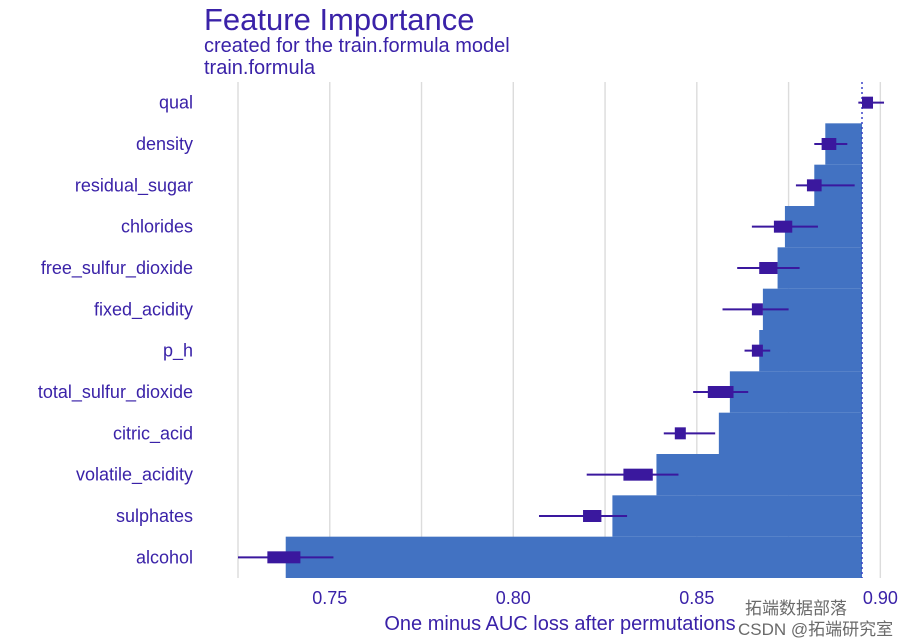 This screenshot has height=643, width=905. Describe the element at coordinates (357, 46) in the screenshot. I see `chart-subtitle: created for the train.formula model` at that location.